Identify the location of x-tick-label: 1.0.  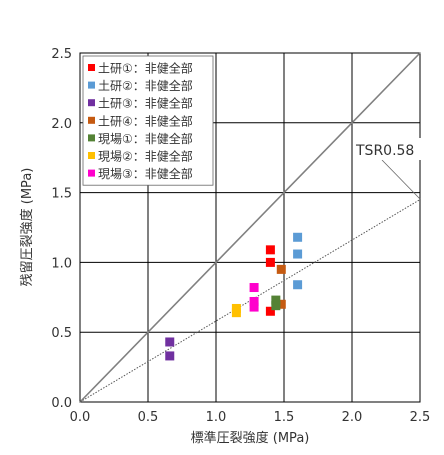
(216, 417).